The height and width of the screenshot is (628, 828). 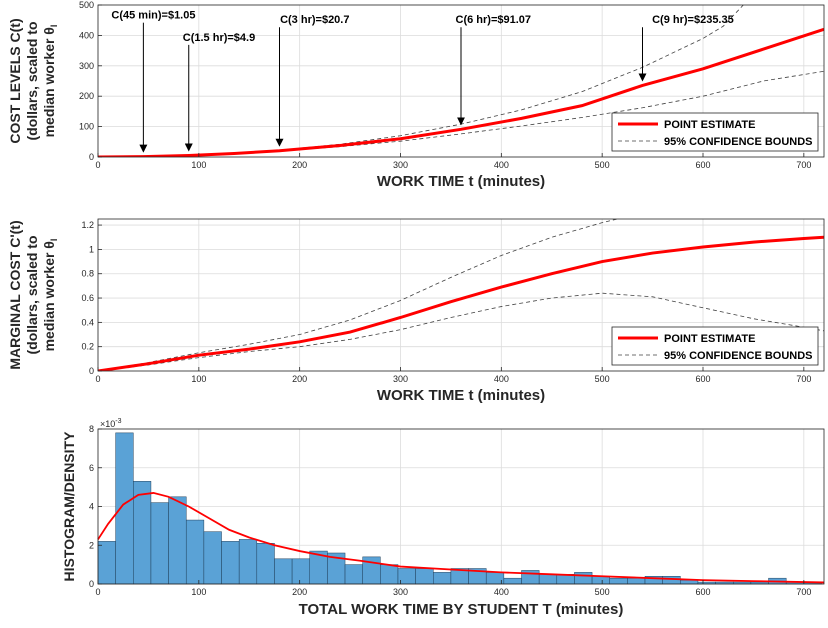 I want to click on y-tick-label: 400, so click(x=86, y=35).